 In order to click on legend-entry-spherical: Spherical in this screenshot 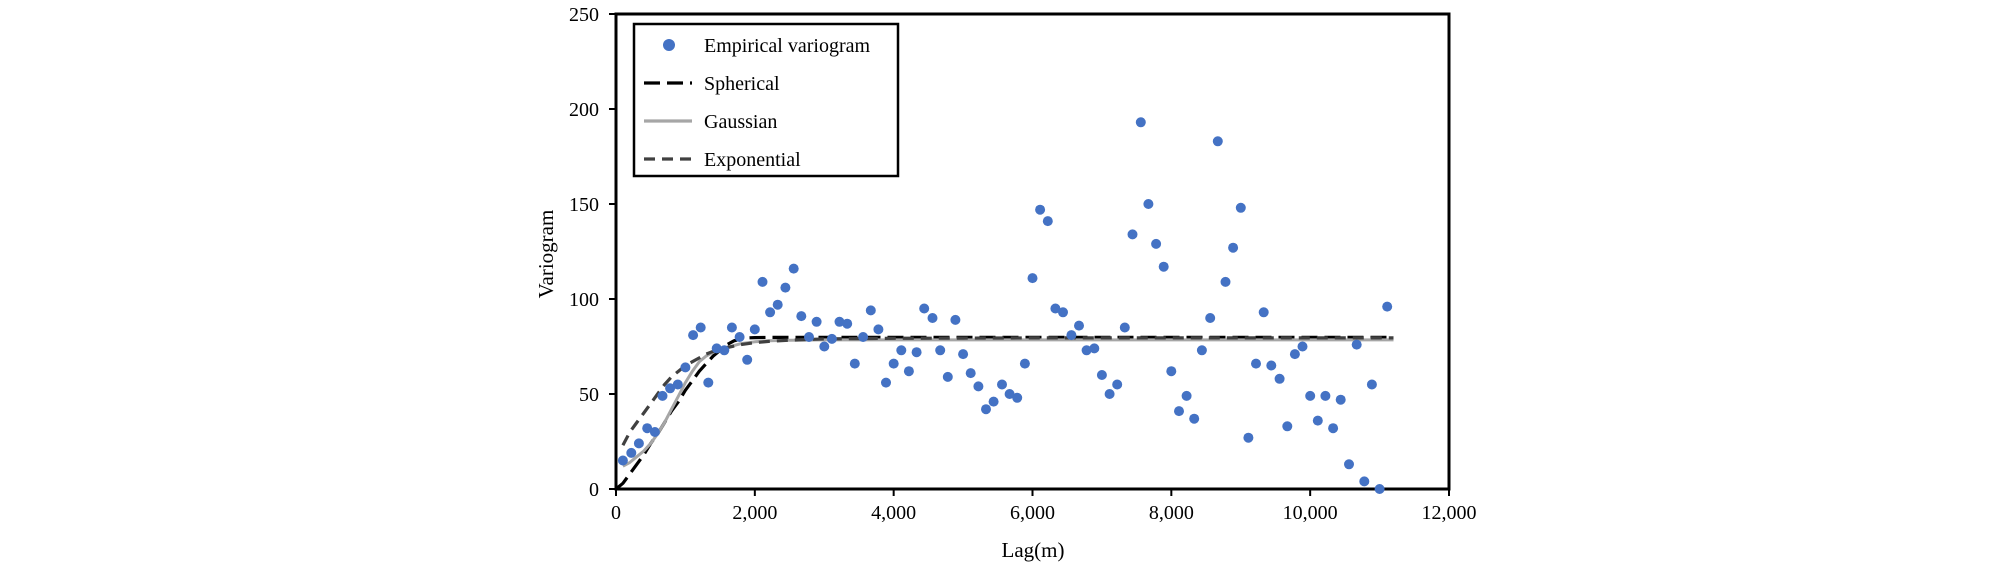, I will do `click(712, 84)`.